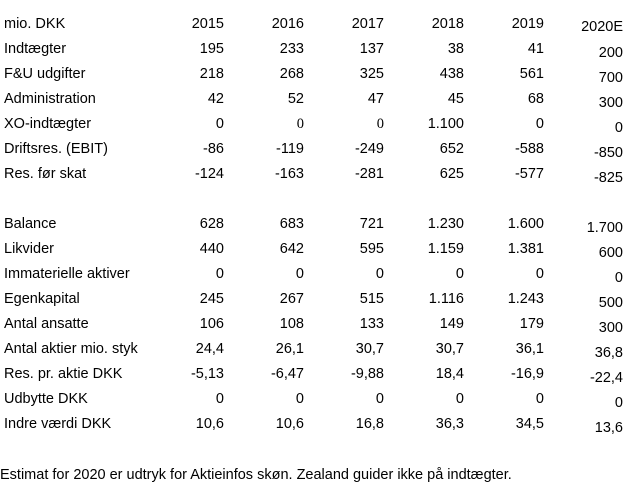  What do you see at coordinates (610, 53) in the screenshot?
I see `table-cell: 200` at bounding box center [610, 53].